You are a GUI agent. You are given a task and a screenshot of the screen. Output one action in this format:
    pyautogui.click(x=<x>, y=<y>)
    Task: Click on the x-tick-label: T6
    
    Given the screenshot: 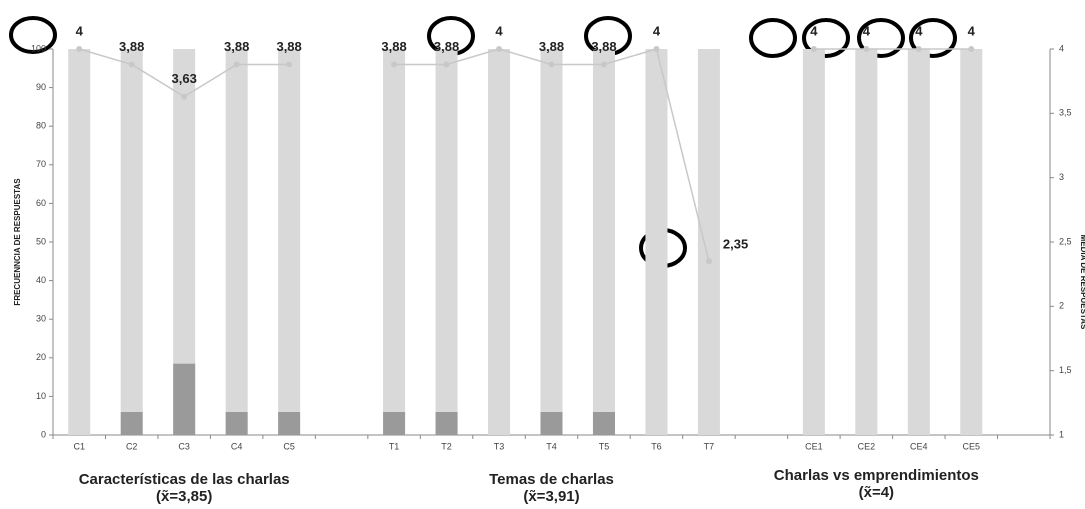 What is the action you would take?
    pyautogui.click(x=656, y=446)
    